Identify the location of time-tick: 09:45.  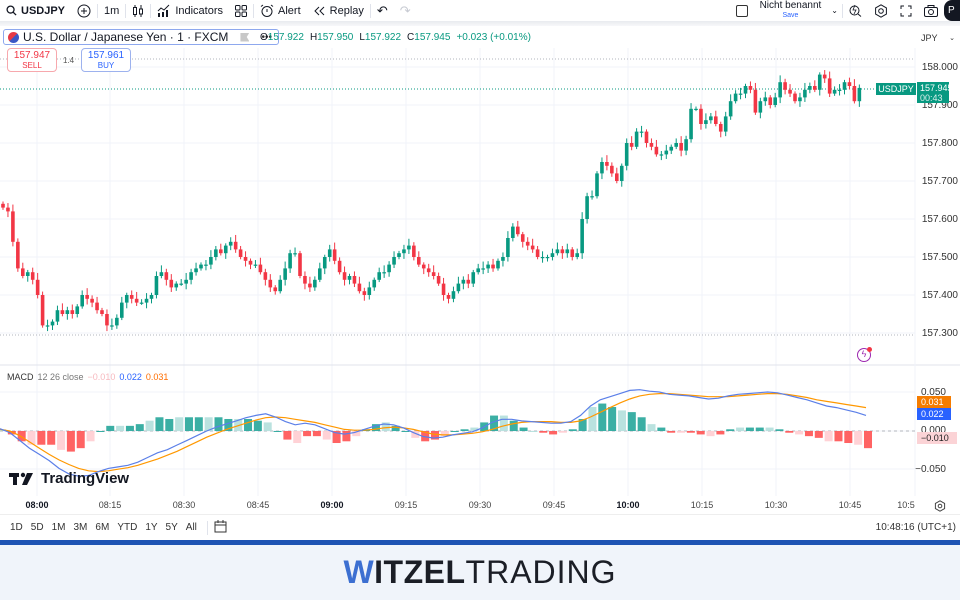
(554, 505).